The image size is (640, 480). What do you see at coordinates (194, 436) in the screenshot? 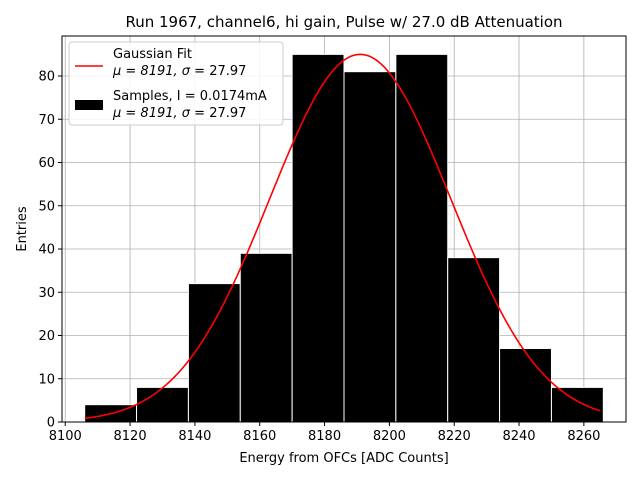
I see `x-tick-label: 8140` at bounding box center [194, 436].